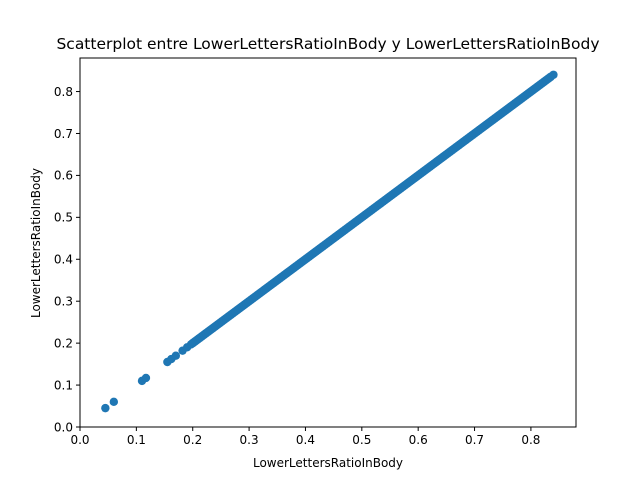  What do you see at coordinates (63, 134) in the screenshot?
I see `y-tick-label: 0.7` at bounding box center [63, 134].